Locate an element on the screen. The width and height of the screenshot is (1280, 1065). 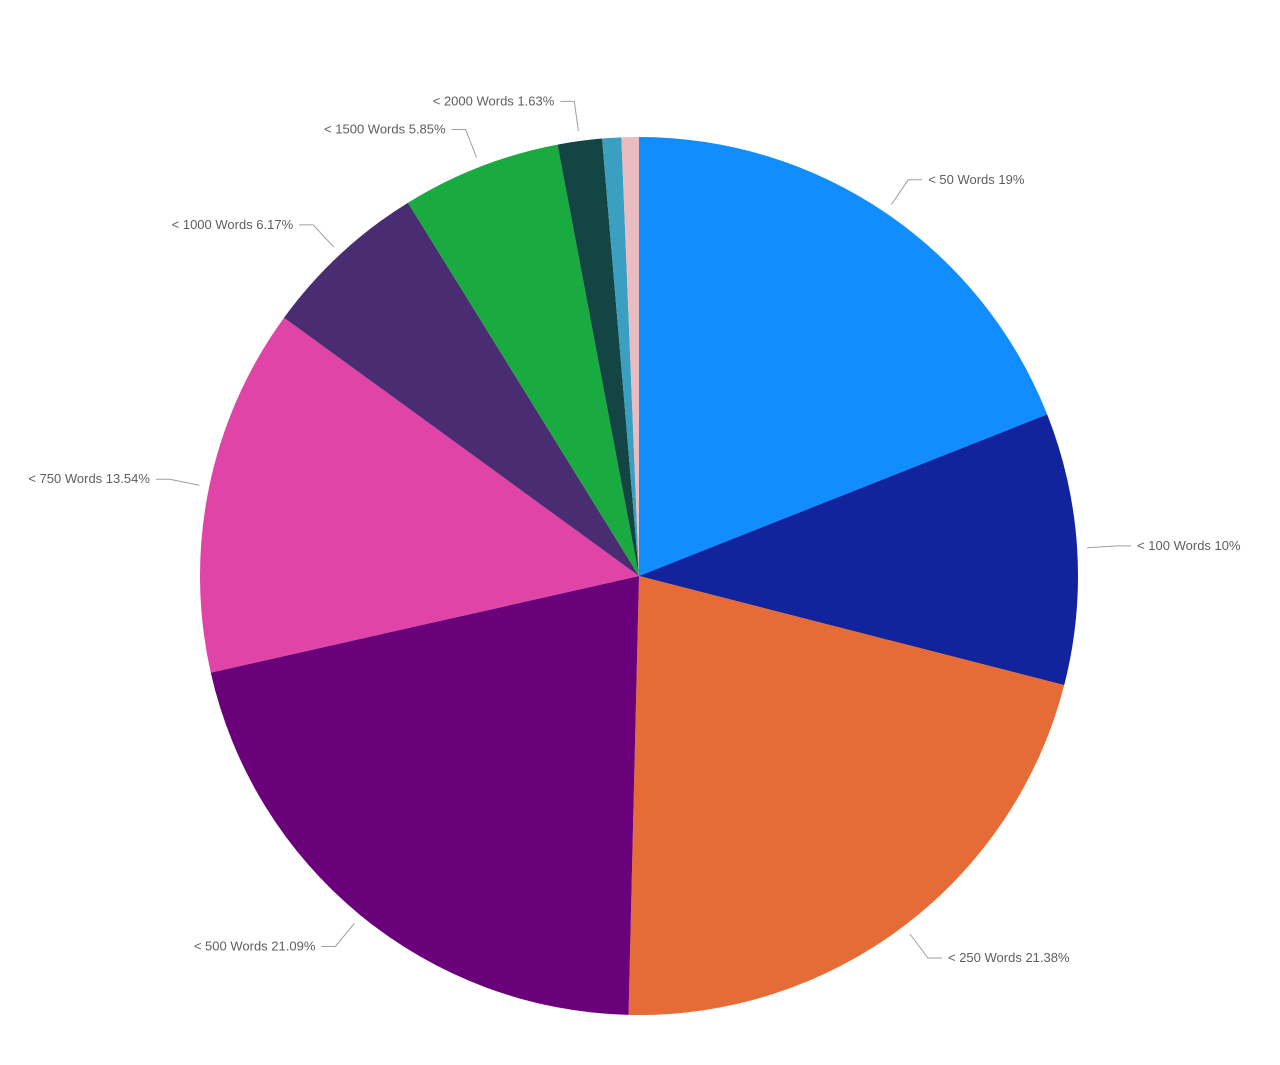
slice-data-label: < 500 Words 21.09% is located at coordinates (255, 946).